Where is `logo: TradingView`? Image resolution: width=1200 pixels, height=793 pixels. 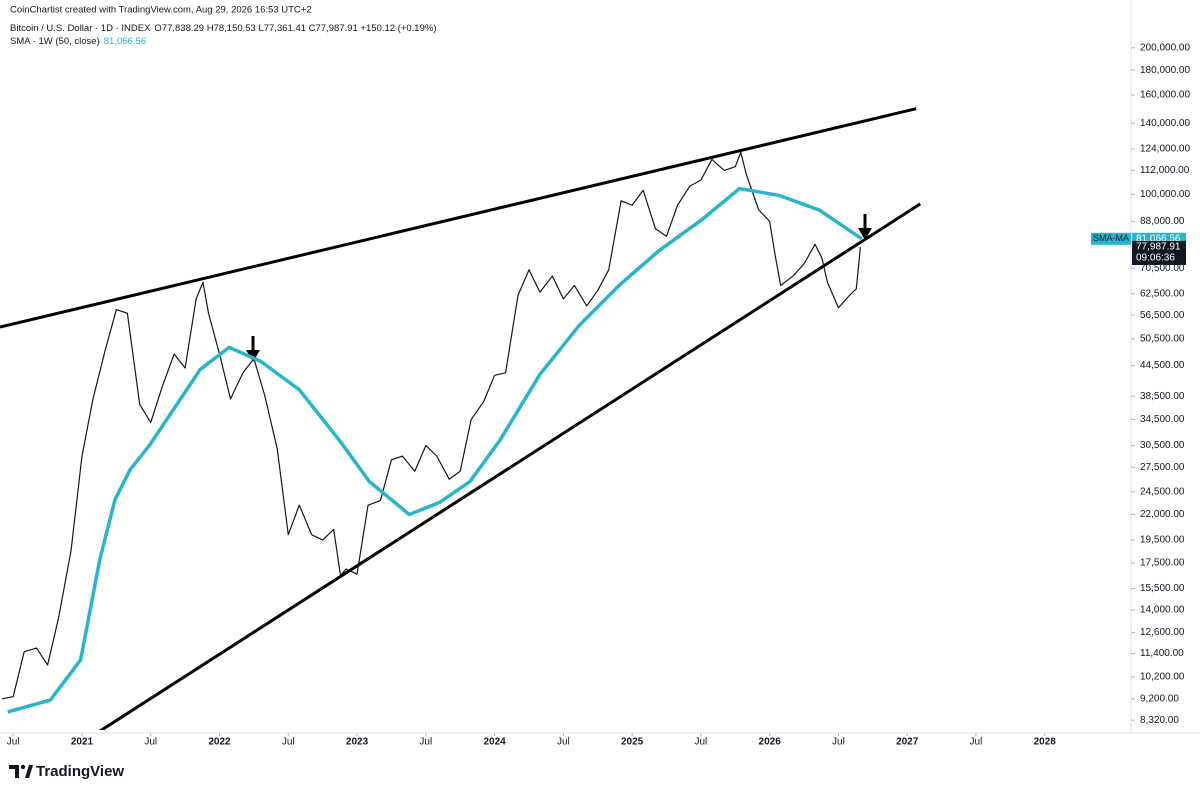 logo: TradingView is located at coordinates (66, 771).